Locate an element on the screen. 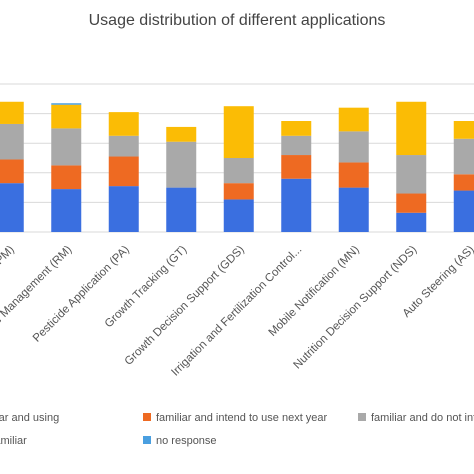 The width and height of the screenshot is (474, 474). legend-label: not familiar is located at coordinates (13, 441).